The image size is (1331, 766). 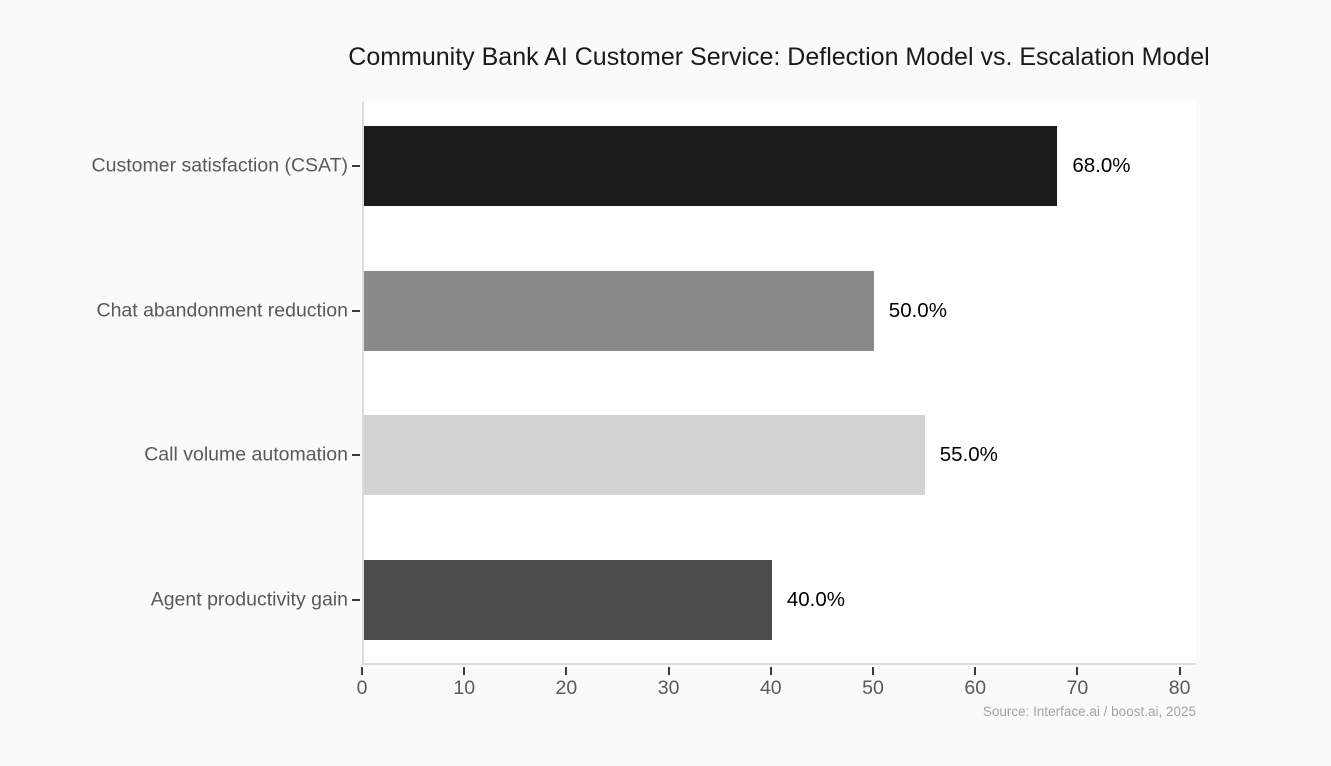 What do you see at coordinates (975, 688) in the screenshot?
I see `x-tick-label: 60` at bounding box center [975, 688].